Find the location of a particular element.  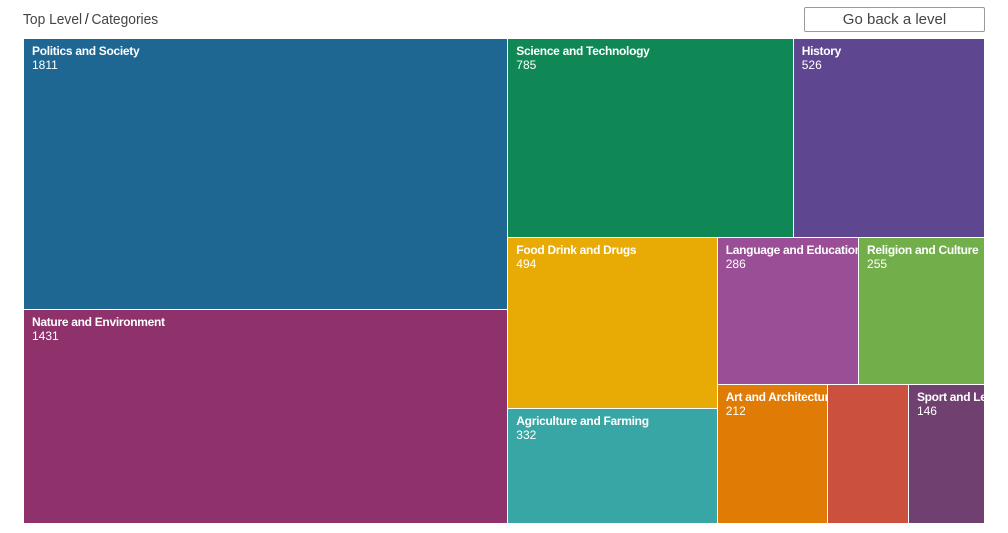

tile-label: Science and Technology is located at coordinates (583, 51).